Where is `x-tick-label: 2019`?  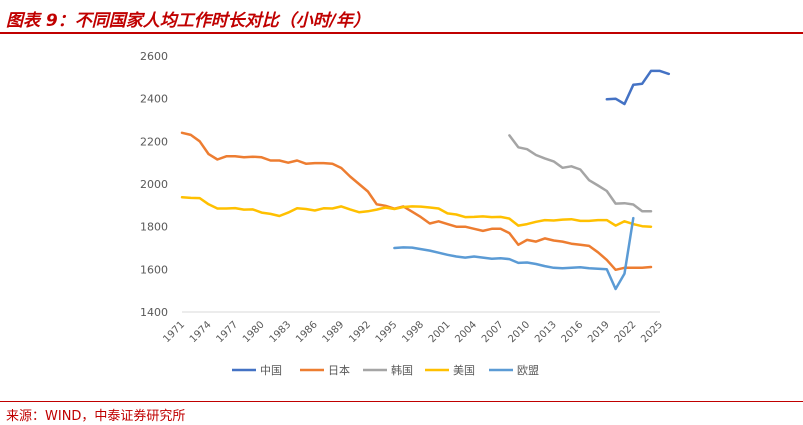 x-tick-label: 2019 is located at coordinates (599, 332).